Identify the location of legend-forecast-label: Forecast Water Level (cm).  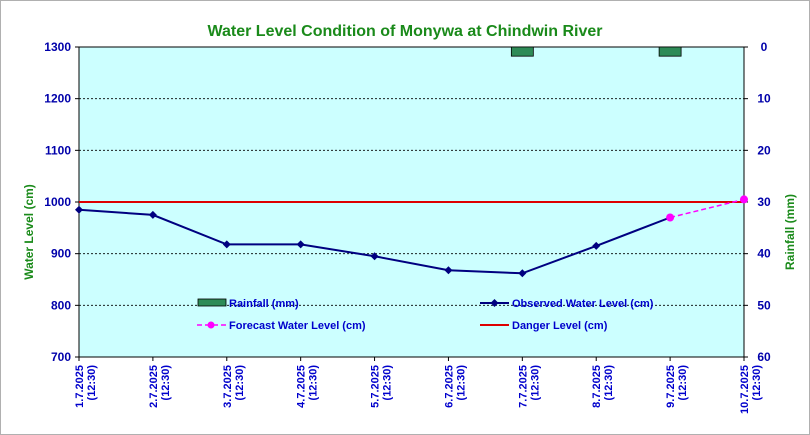
(297, 326).